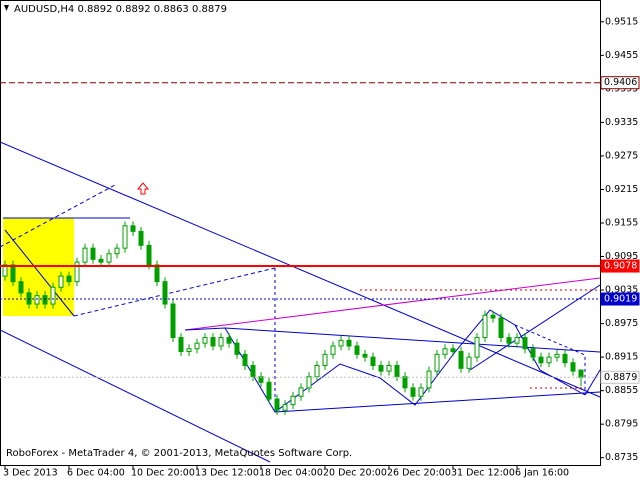  Describe the element at coordinates (621, 55) in the screenshot. I see `y-tick-label: 0.9455` at that location.